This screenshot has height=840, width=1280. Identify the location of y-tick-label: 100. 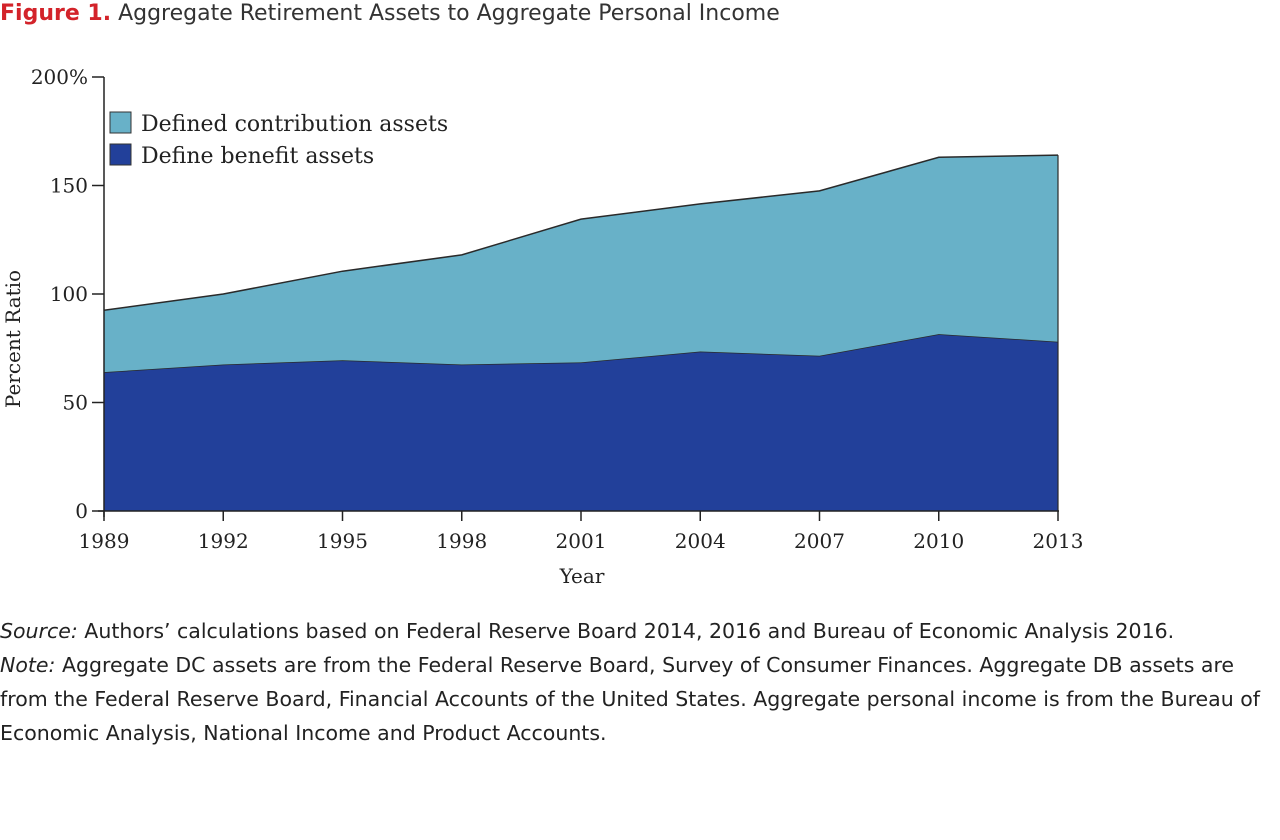
(69, 294).